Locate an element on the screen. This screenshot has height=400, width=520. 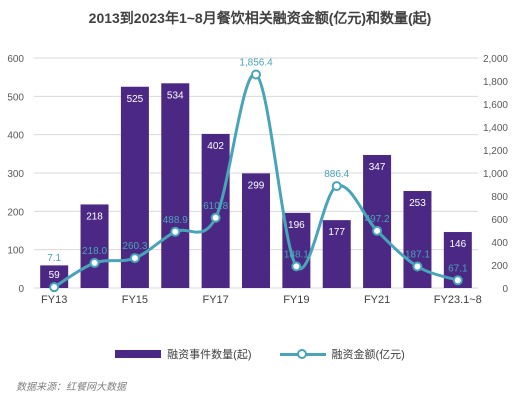
legend-item-count: 融资事件数量(起) is located at coordinates (183, 354).